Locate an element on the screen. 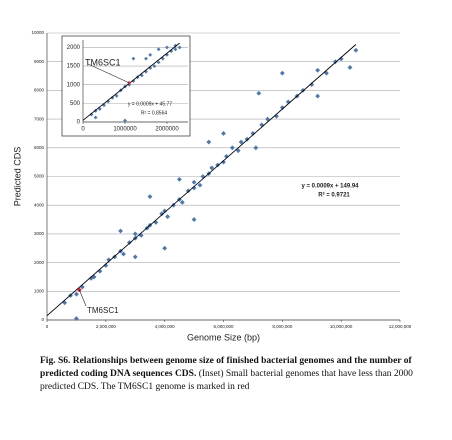 This screenshot has height=440, width=452. x-tick-label: 8,000,000 is located at coordinates (282, 326).